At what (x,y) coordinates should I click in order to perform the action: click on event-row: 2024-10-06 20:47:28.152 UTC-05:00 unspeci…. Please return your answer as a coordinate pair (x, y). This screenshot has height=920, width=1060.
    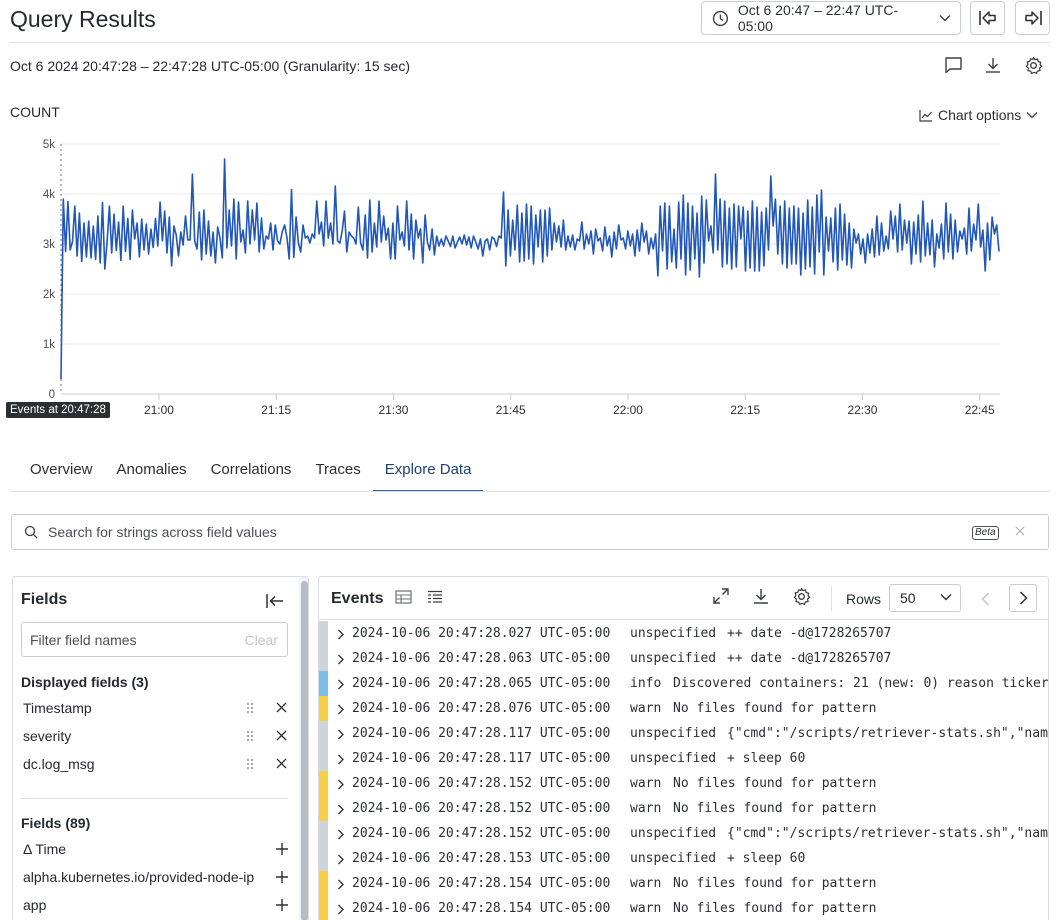
    Looking at the image, I should click on (684, 833).